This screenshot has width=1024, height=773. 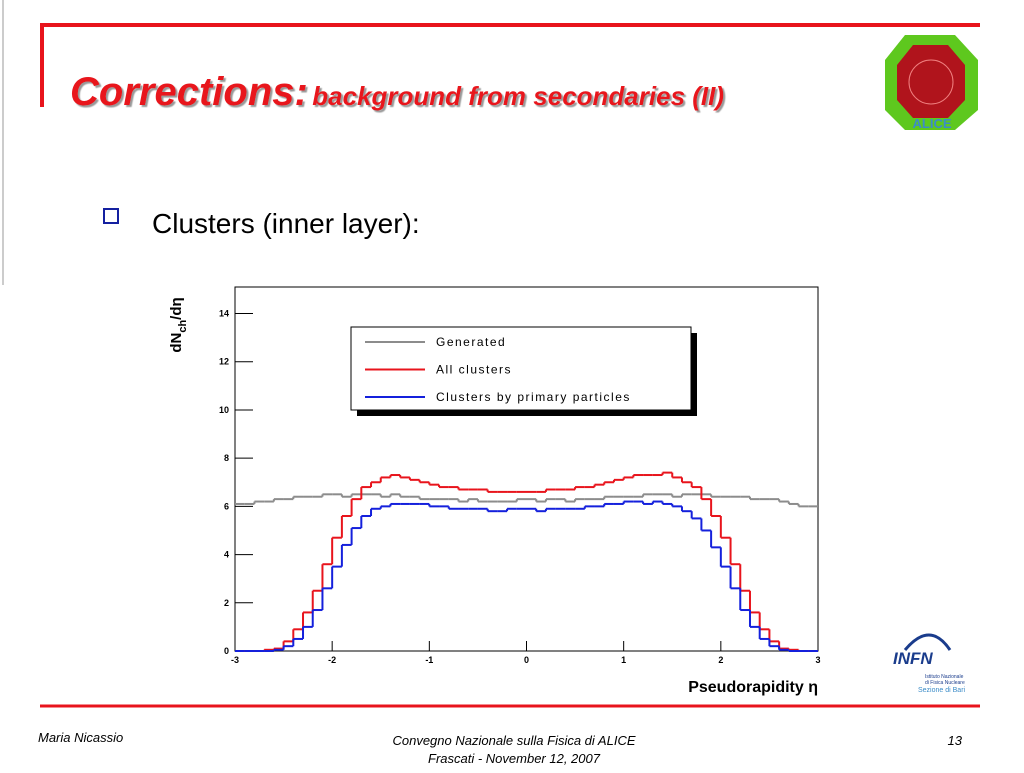 What do you see at coordinates (111, 216) in the screenshot?
I see `bullet-box` at bounding box center [111, 216].